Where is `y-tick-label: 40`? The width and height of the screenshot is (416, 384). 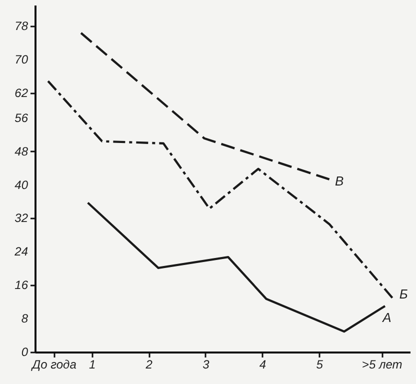
y-tick-label: 40 is located at coordinates (21, 185).